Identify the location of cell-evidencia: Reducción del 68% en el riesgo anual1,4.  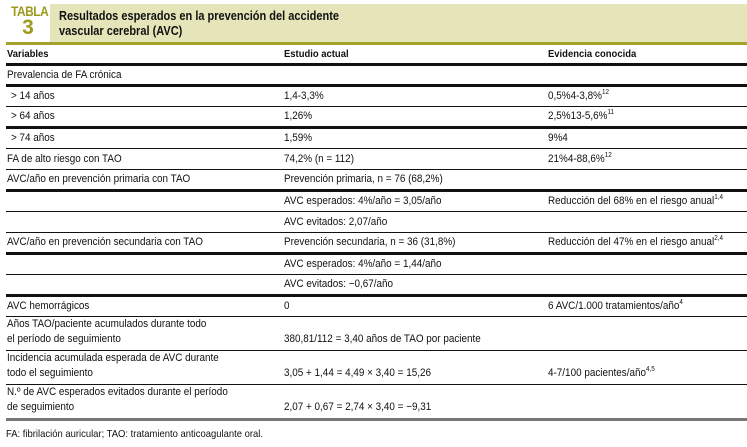
(647, 201).